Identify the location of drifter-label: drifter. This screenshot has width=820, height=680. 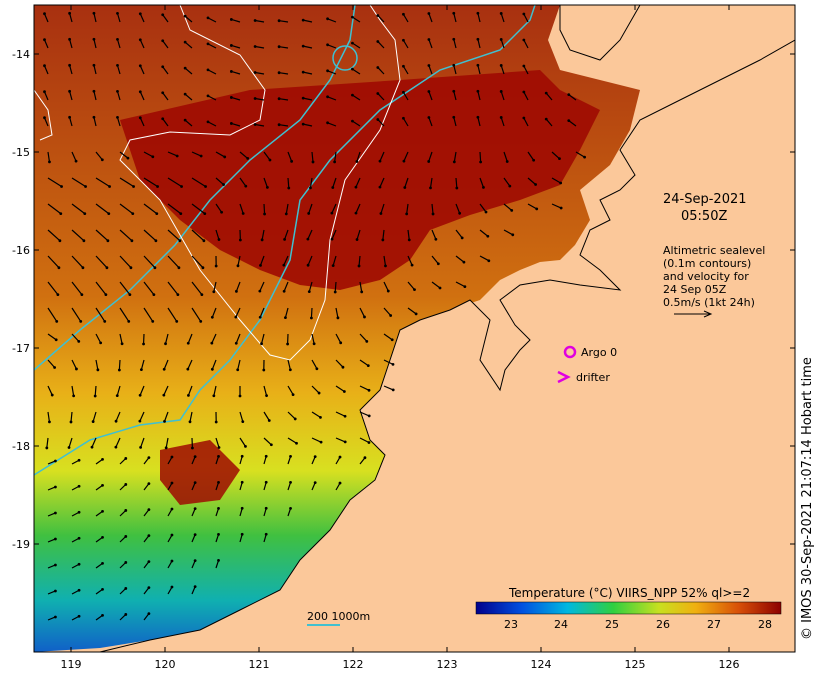
(593, 377).